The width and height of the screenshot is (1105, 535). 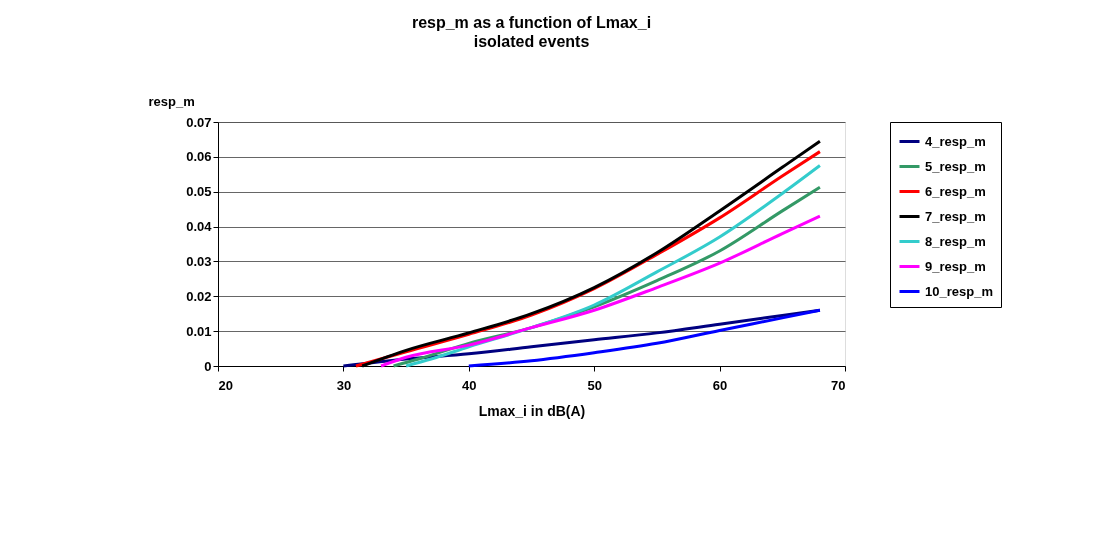 What do you see at coordinates (594, 385) in the screenshot?
I see `x-tick-label: 50` at bounding box center [594, 385].